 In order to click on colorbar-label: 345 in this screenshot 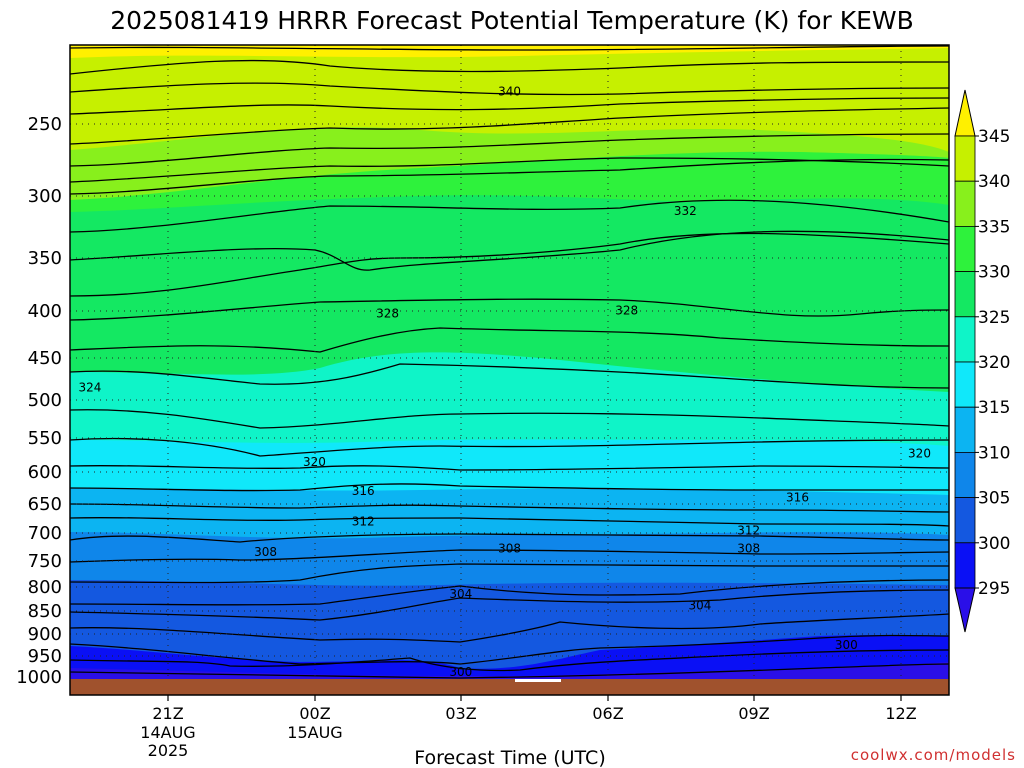, I will do `click(994, 137)`.